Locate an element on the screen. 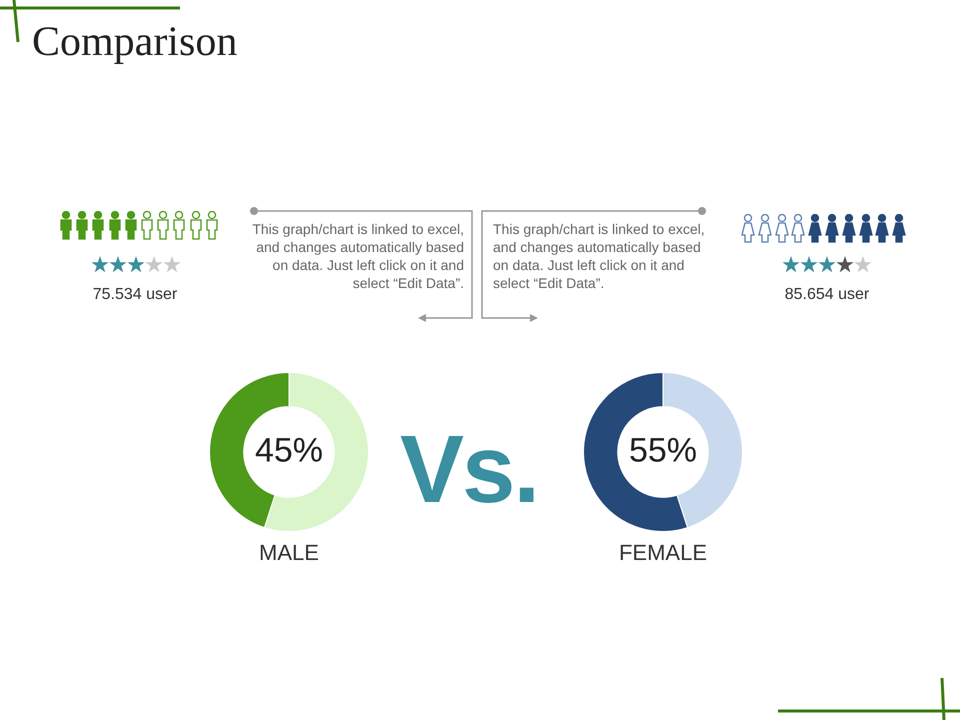  text: FEMALE is located at coordinates (663, 553).